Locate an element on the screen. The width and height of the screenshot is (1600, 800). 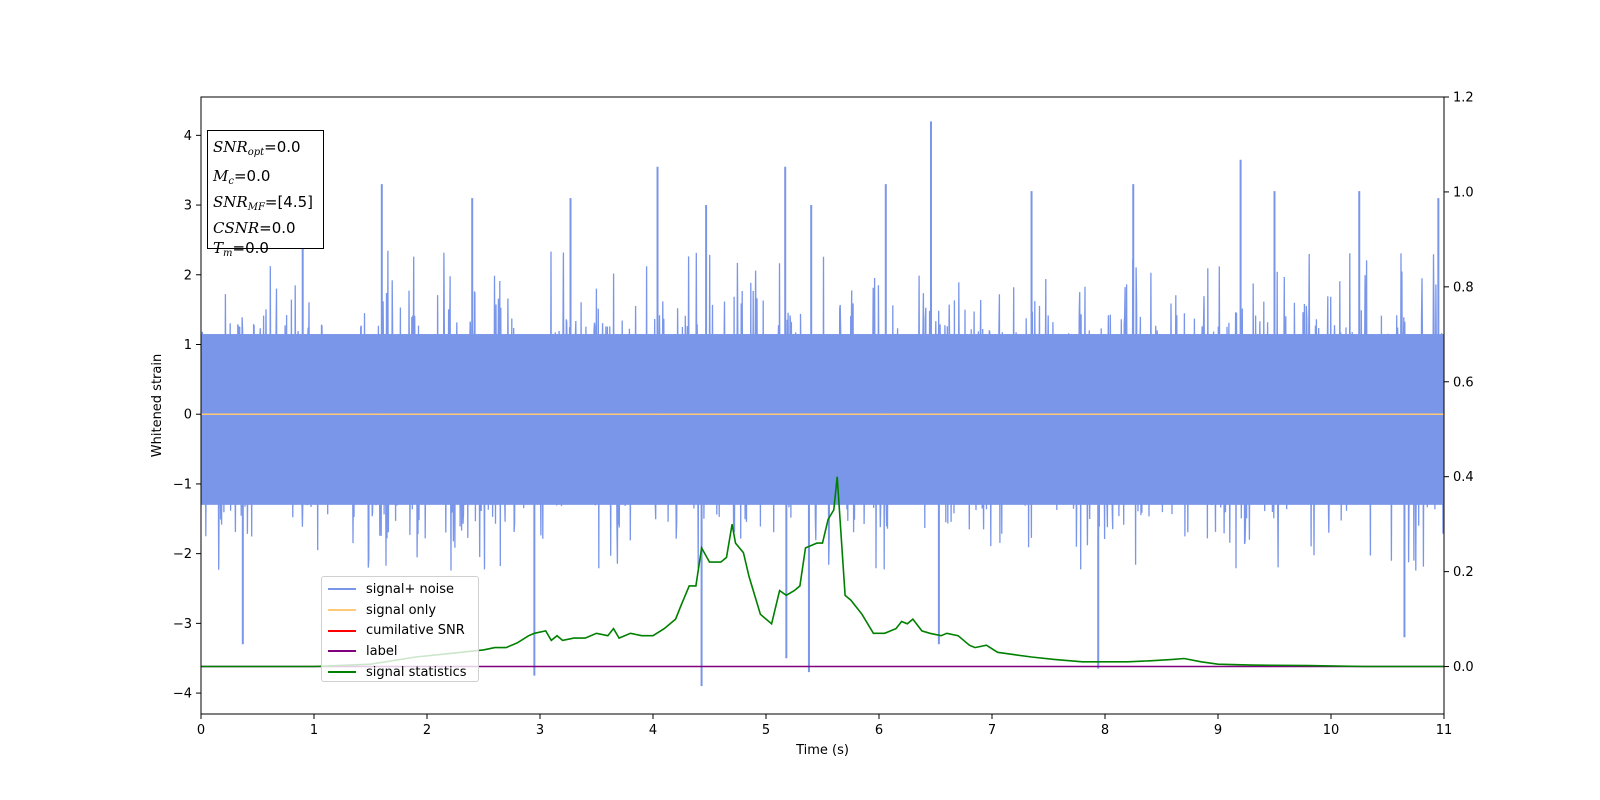
x-tick-label: 1 is located at coordinates (314, 730).